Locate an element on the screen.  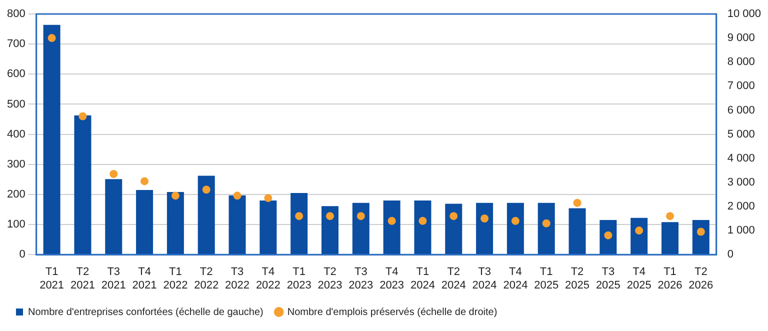
x-tick-label: T4 2024 is located at coordinates (515, 279).